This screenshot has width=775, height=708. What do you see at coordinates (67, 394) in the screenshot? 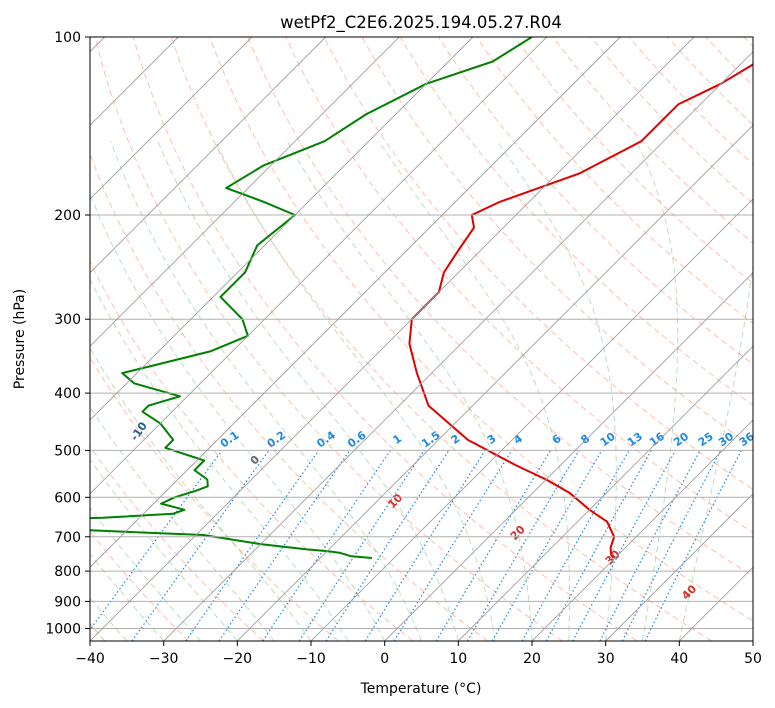
I see `y-tick-label: 400` at bounding box center [67, 394].